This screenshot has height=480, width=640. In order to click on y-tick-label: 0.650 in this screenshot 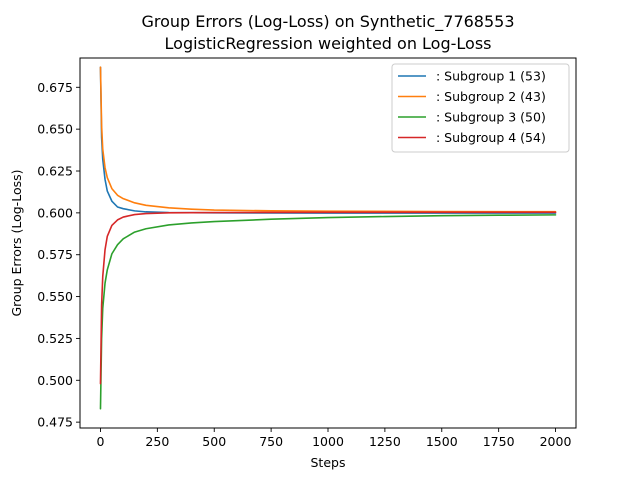, I will do `click(55, 129)`.